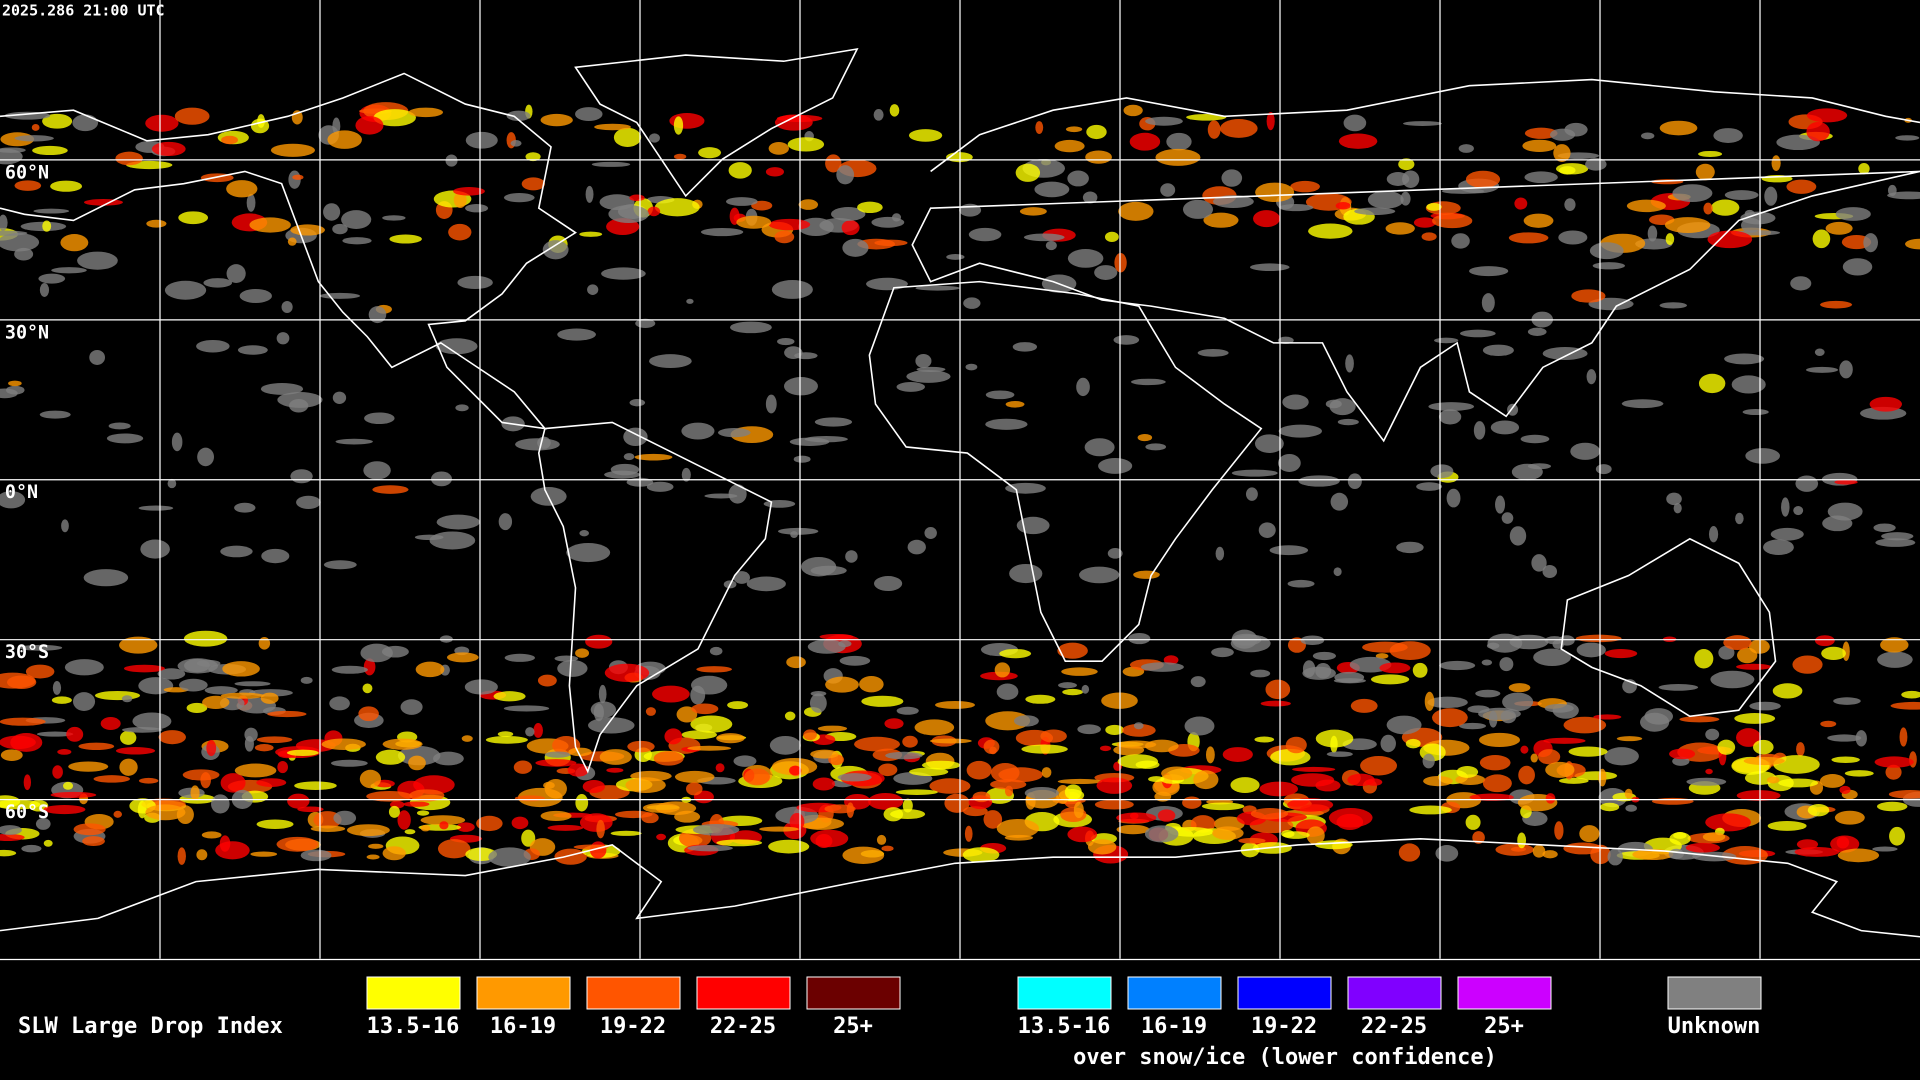 The width and height of the screenshot is (1920, 1080). What do you see at coordinates (1285, 1057) in the screenshot?
I see `snow-caption: over snow/ice (lower confidence)` at bounding box center [1285, 1057].